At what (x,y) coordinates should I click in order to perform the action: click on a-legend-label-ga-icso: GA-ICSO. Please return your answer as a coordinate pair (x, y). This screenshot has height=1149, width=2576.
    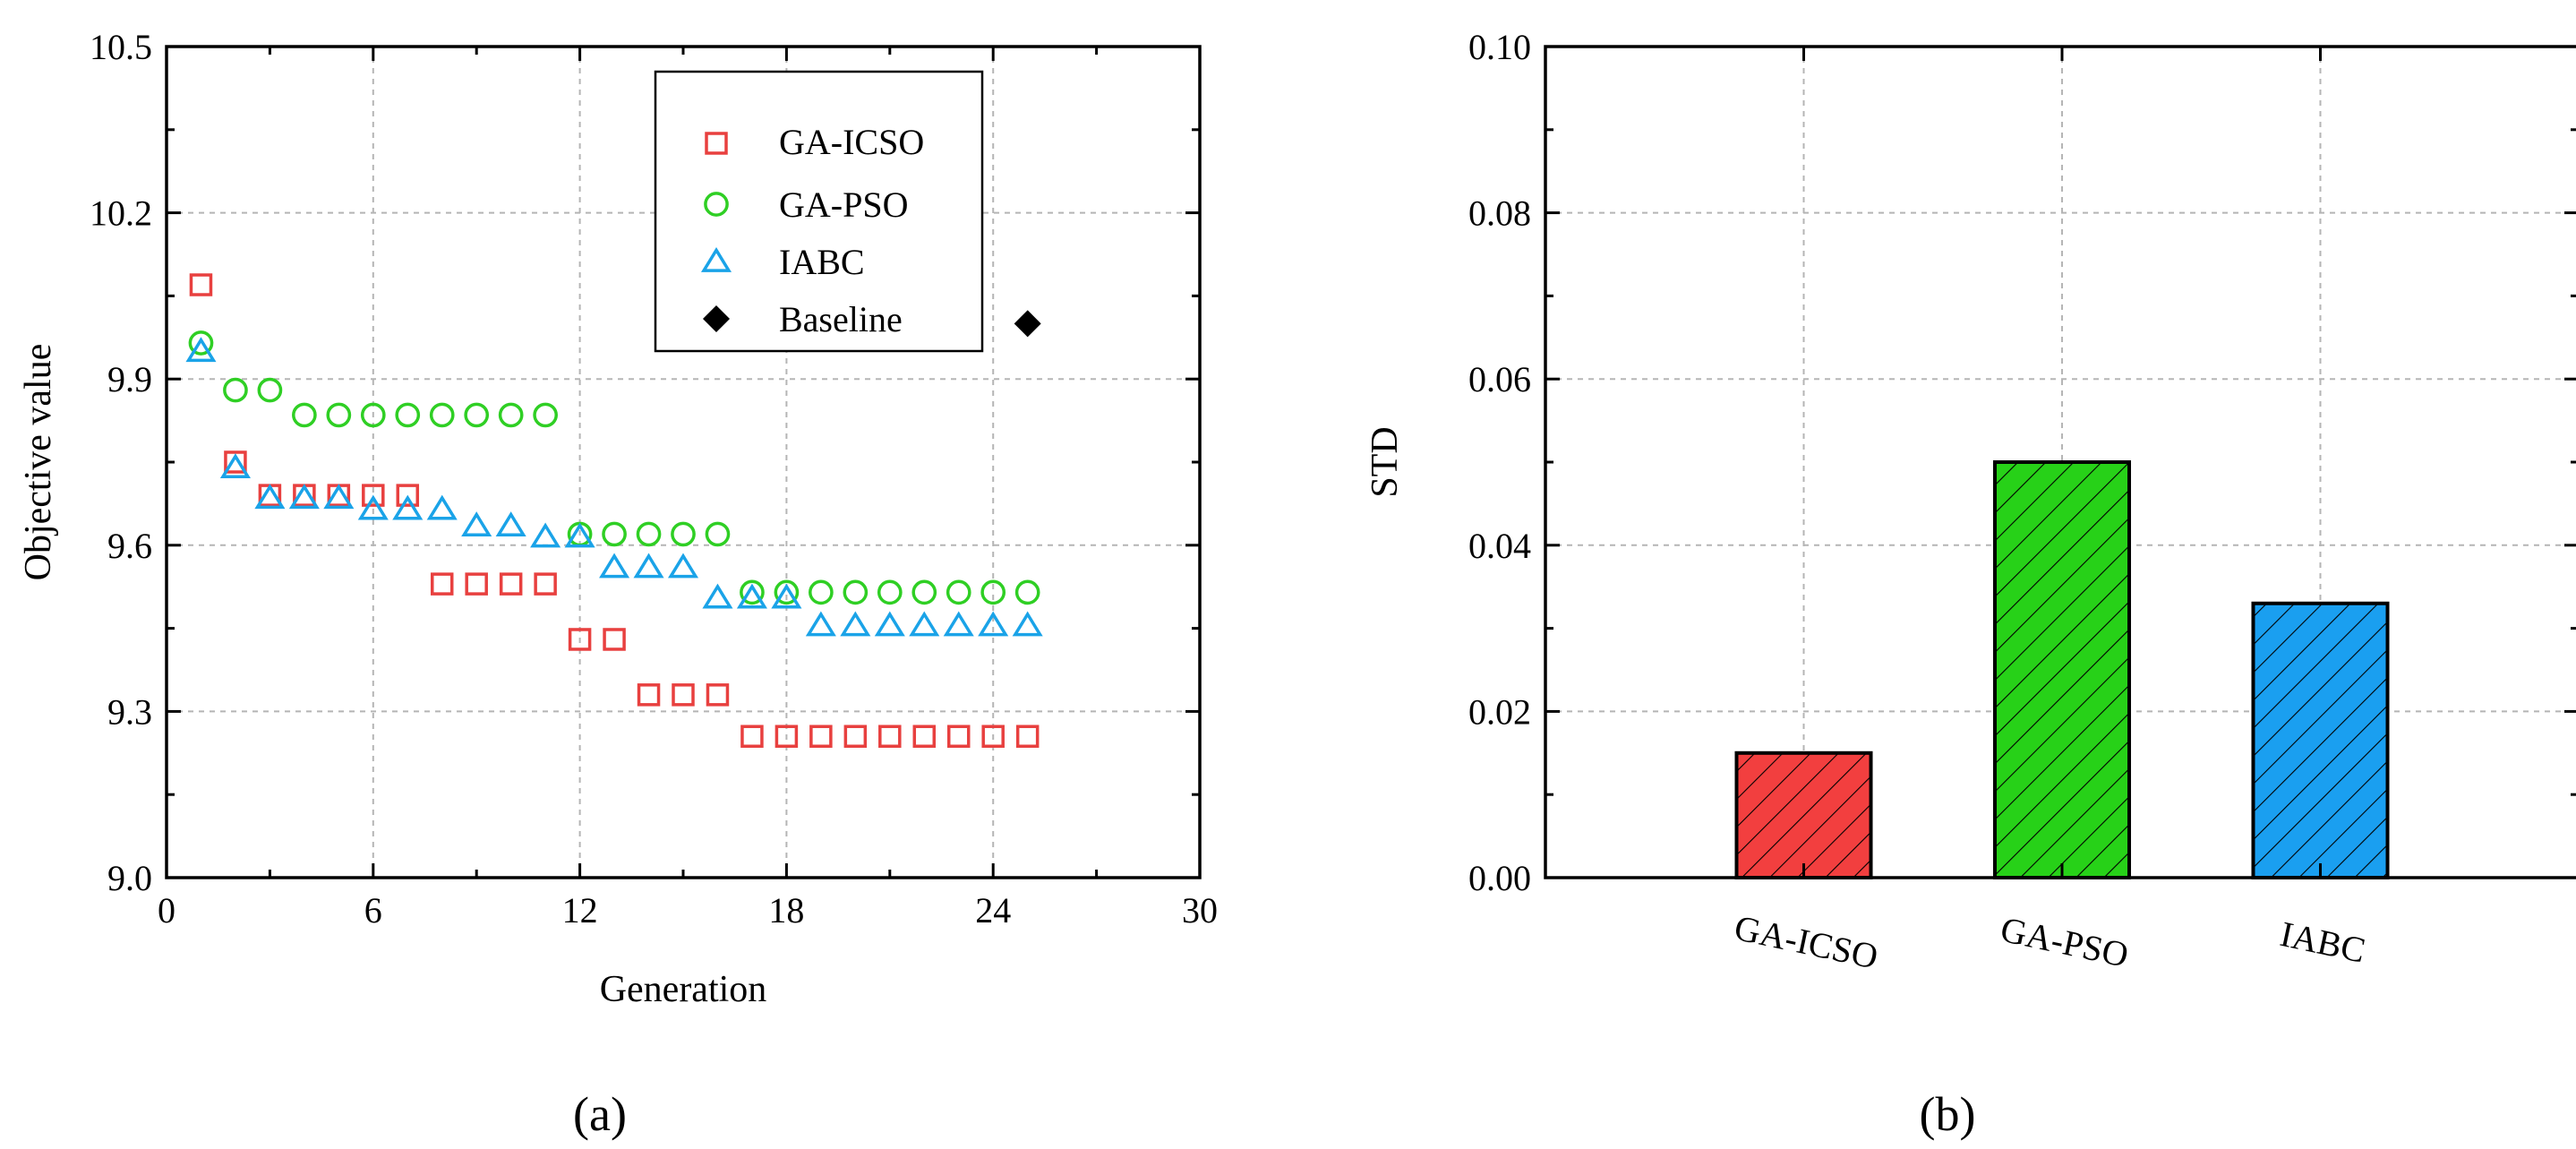
    Looking at the image, I should click on (851, 142).